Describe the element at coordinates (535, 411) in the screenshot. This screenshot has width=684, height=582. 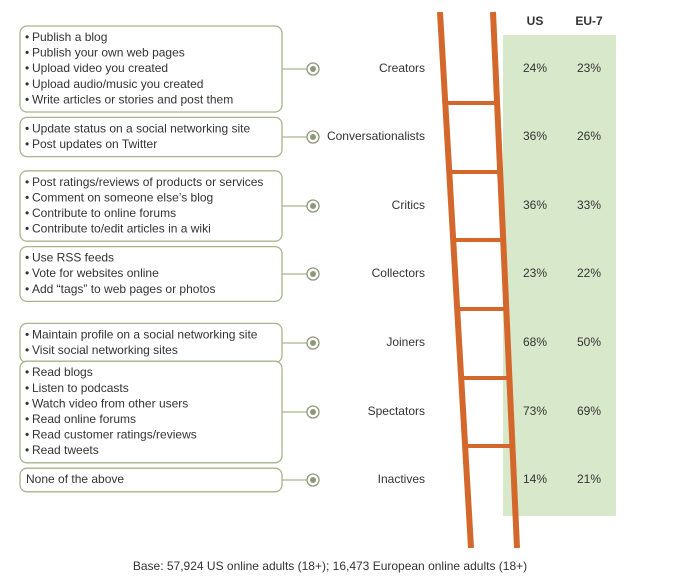
I see `us-value: 73%` at that location.